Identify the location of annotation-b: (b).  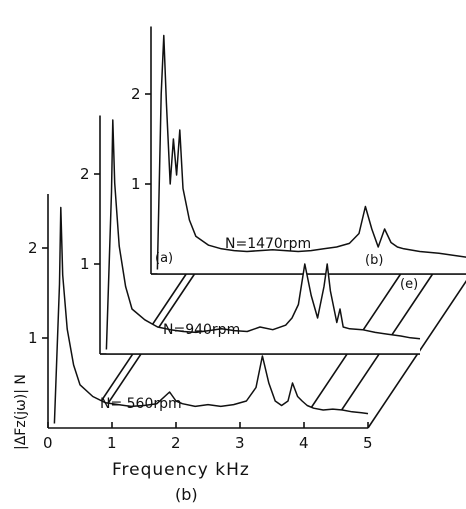
(374, 260).